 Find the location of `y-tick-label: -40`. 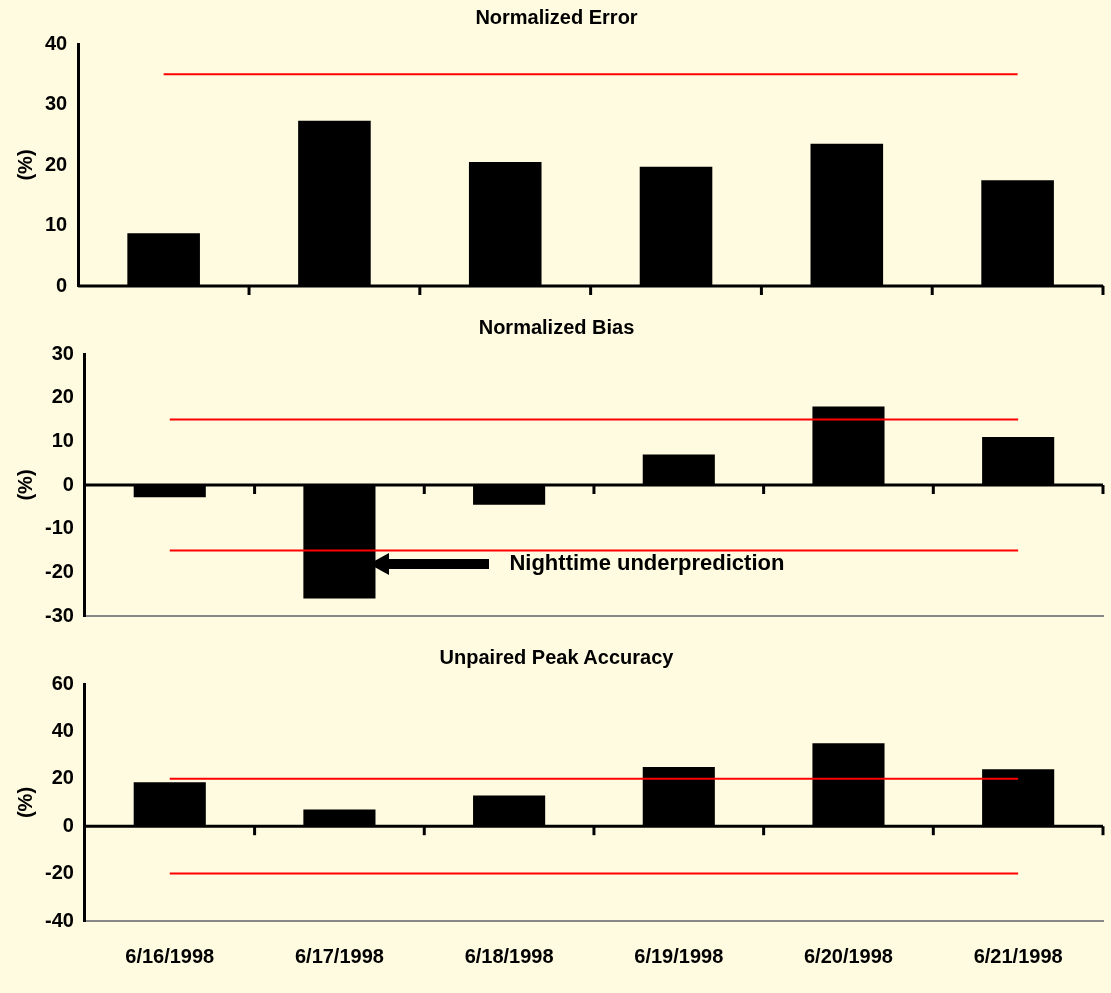

y-tick-label: -40 is located at coordinates (59, 919).